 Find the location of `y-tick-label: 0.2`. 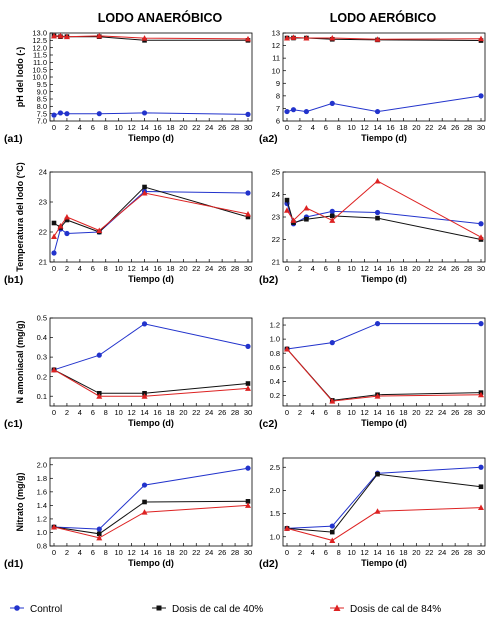

y-tick-label: 0.2 is located at coordinates (275, 395).